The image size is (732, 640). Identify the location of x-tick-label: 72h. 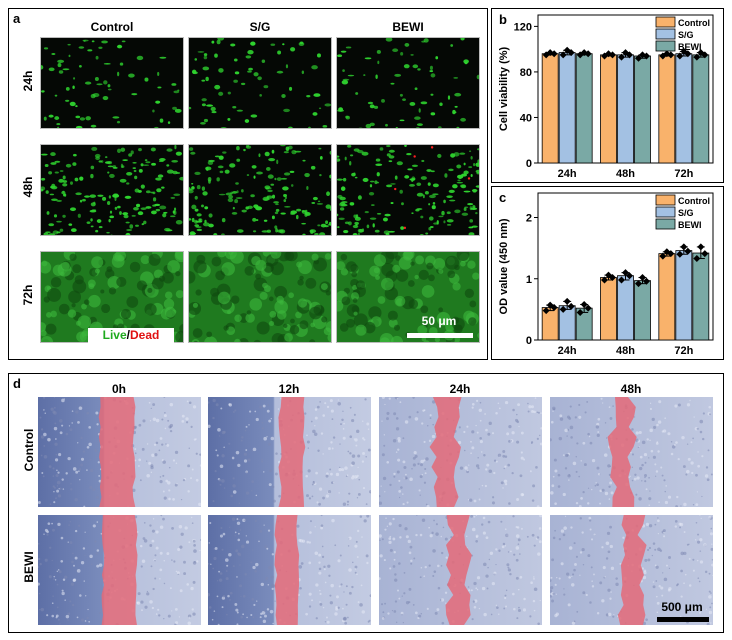
(683, 351).